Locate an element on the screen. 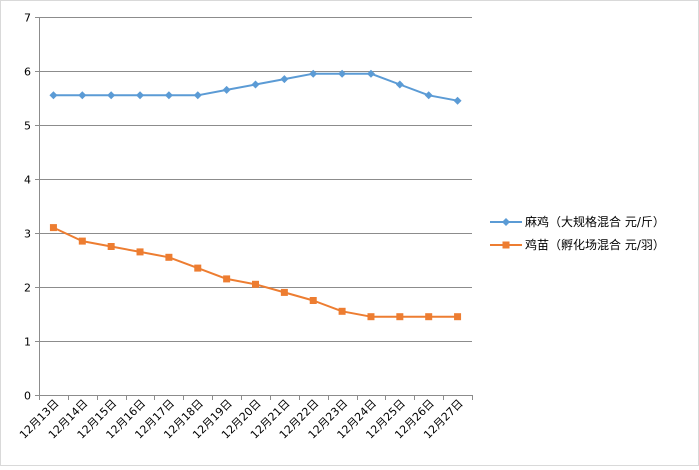 This screenshot has width=699, height=470. y-tick-label: 4 is located at coordinates (27, 180).